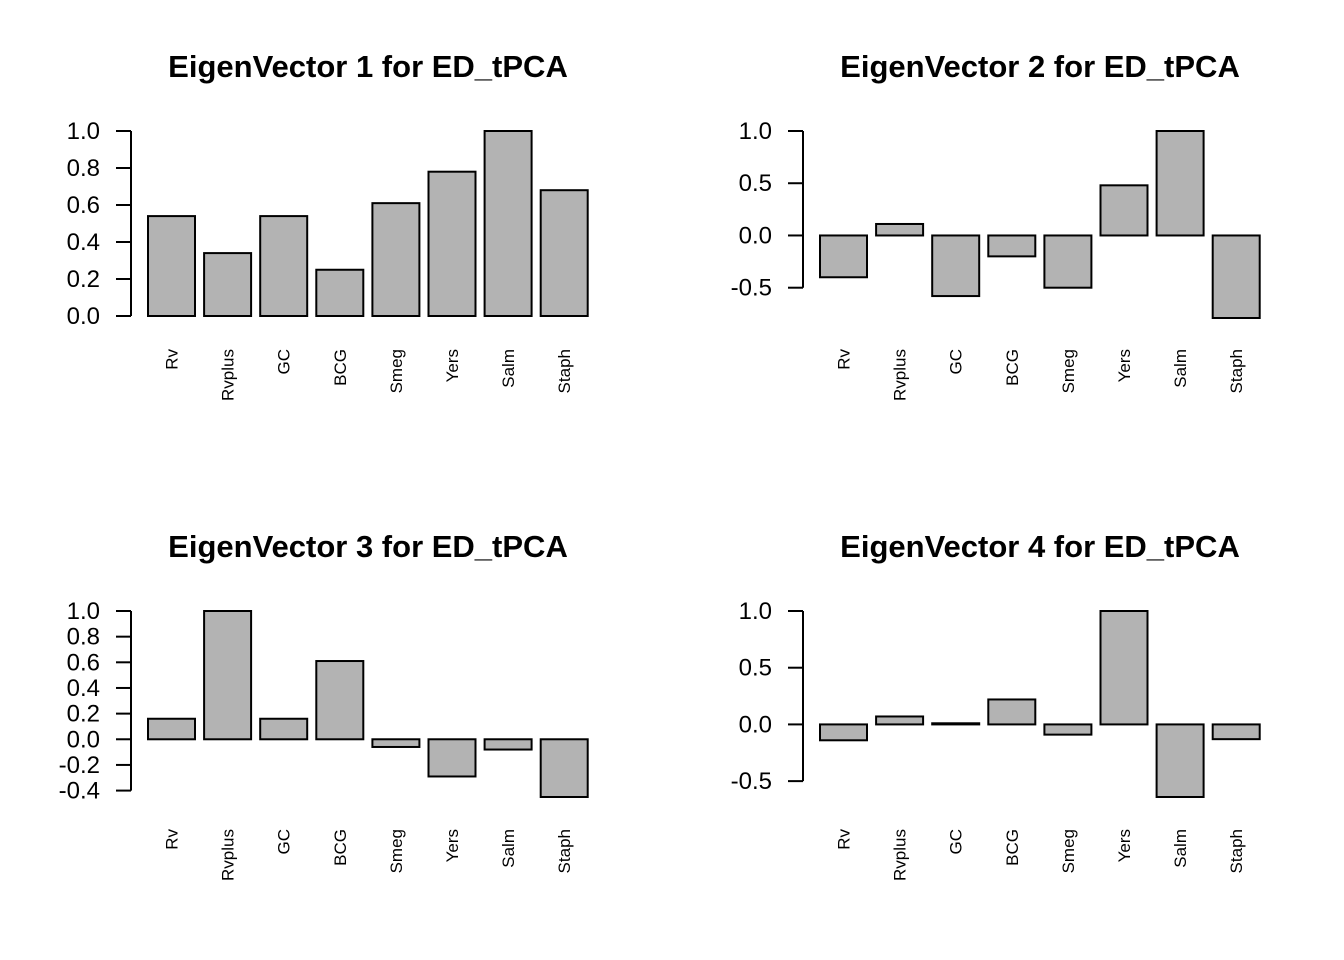 This screenshot has height=960, width=1344. I want to click on chart-title: EigenVector 2 for ED_tPCA, so click(1040, 66).